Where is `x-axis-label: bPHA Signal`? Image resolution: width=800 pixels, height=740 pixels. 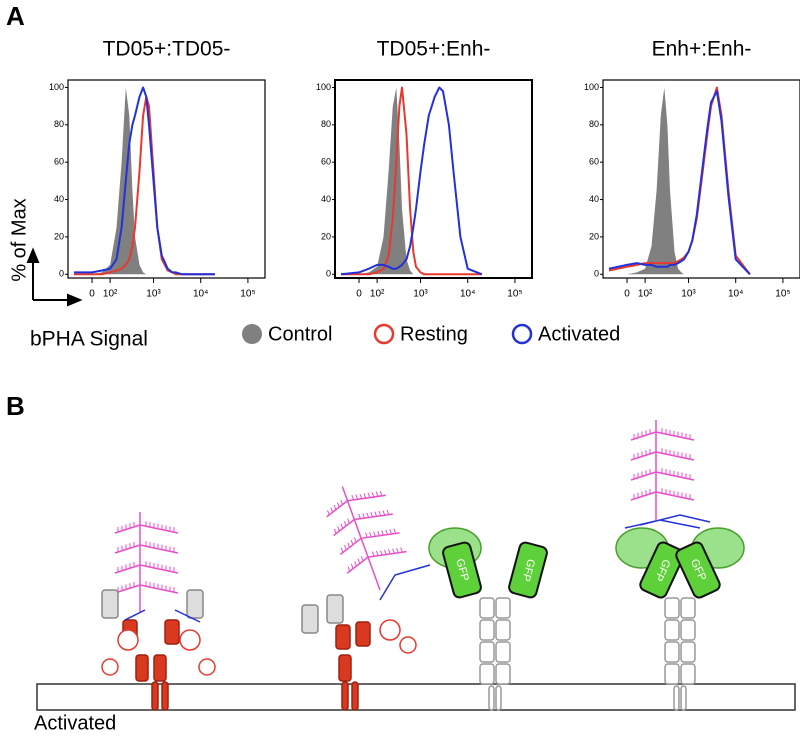 x-axis-label: bPHA Signal is located at coordinates (89, 339).